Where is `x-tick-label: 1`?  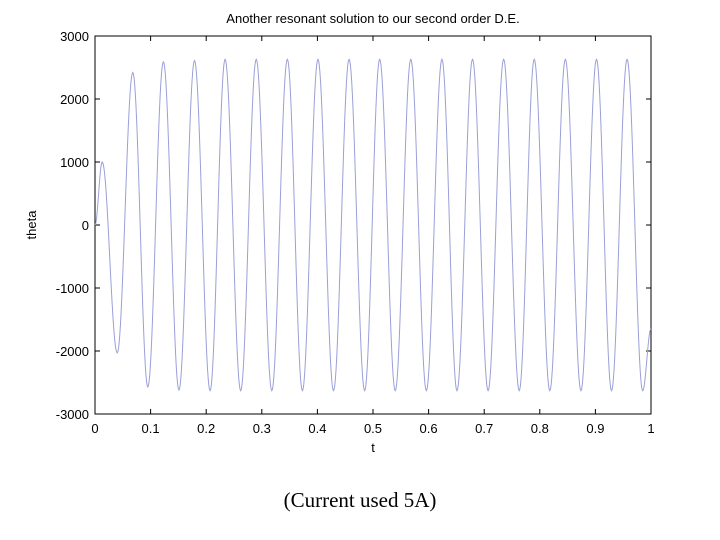 x-tick-label: 1 is located at coordinates (650, 428).